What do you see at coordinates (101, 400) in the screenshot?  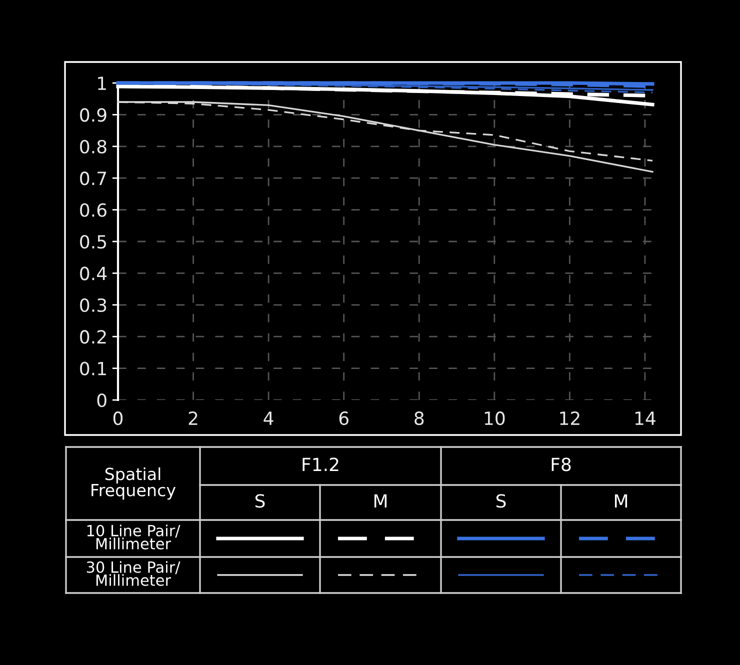 I see `y-tick-label: 0` at bounding box center [101, 400].